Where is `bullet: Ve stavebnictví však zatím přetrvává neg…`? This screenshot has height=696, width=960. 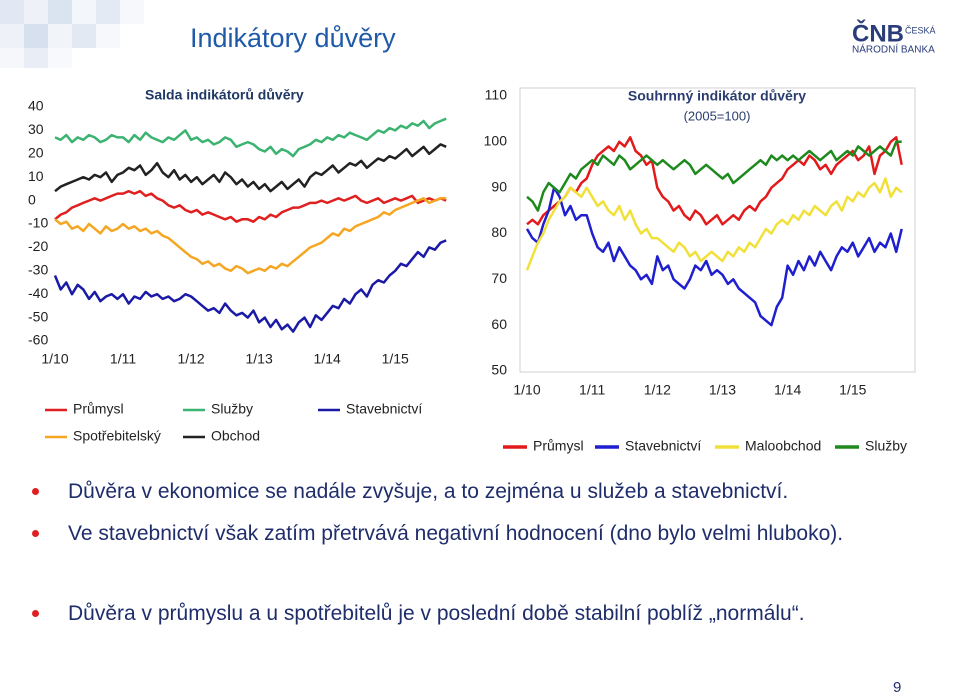 bullet: Ve stavebnictví však zatím přetrvává neg… is located at coordinates (445, 533).